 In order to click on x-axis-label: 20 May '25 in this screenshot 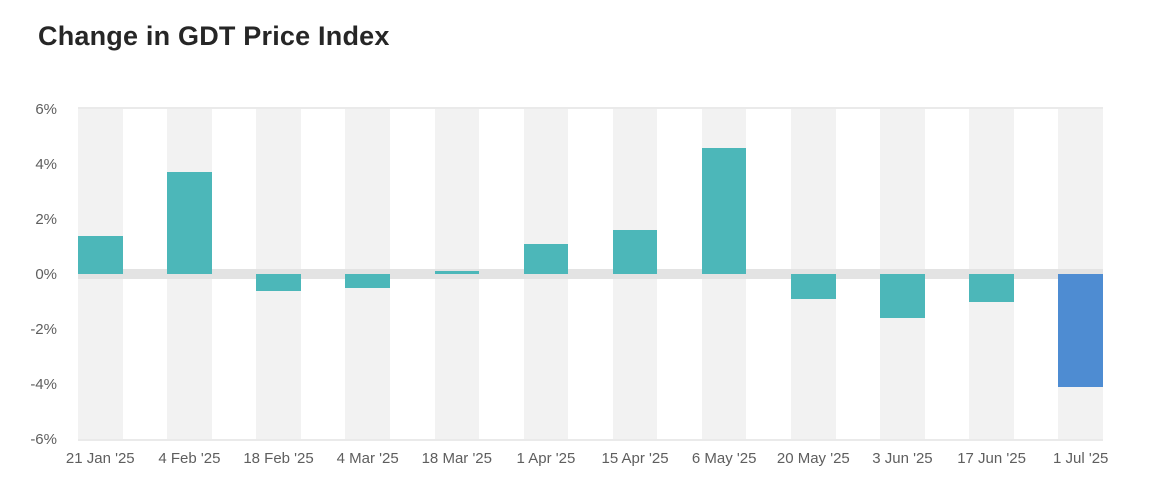, I will do `click(813, 458)`.